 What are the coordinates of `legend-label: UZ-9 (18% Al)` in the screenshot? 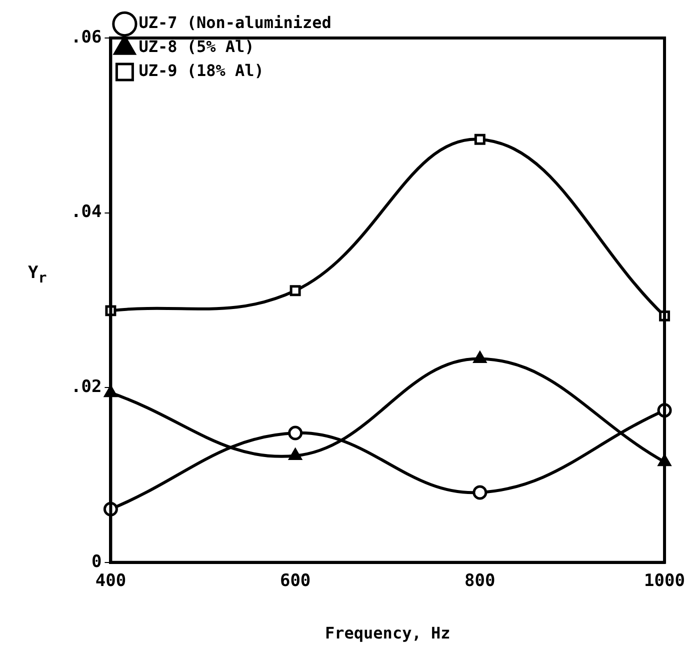 It's located at (201, 70).